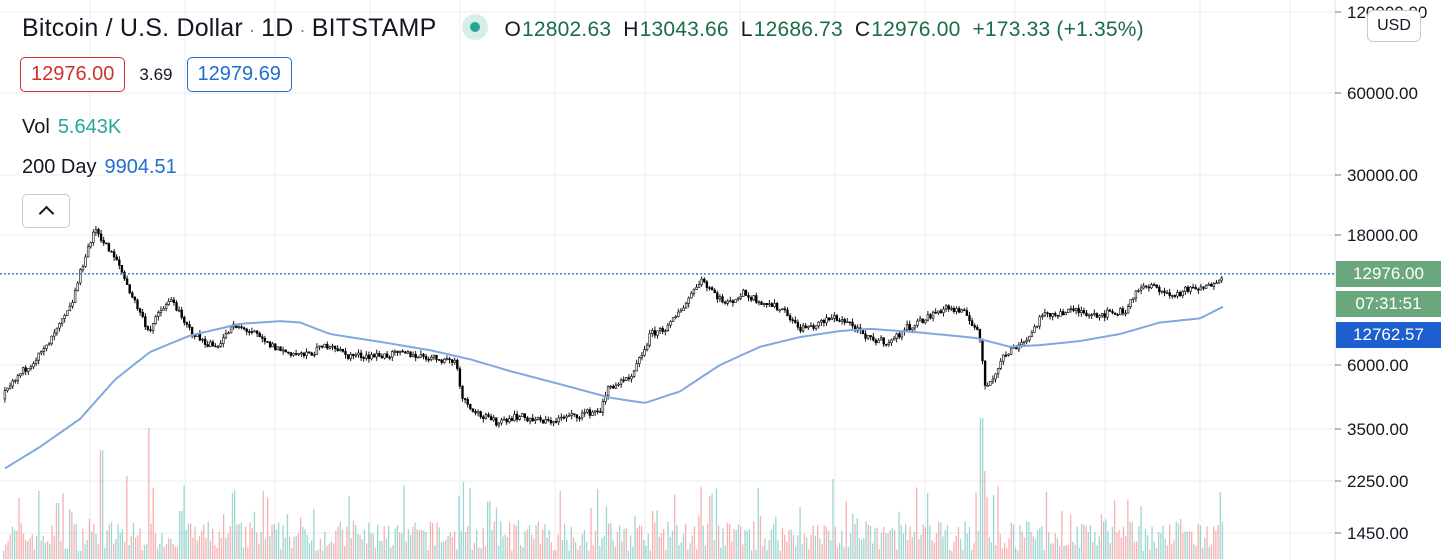  Describe the element at coordinates (239, 74) in the screenshot. I see `buy-price-button: 12979.69` at that location.